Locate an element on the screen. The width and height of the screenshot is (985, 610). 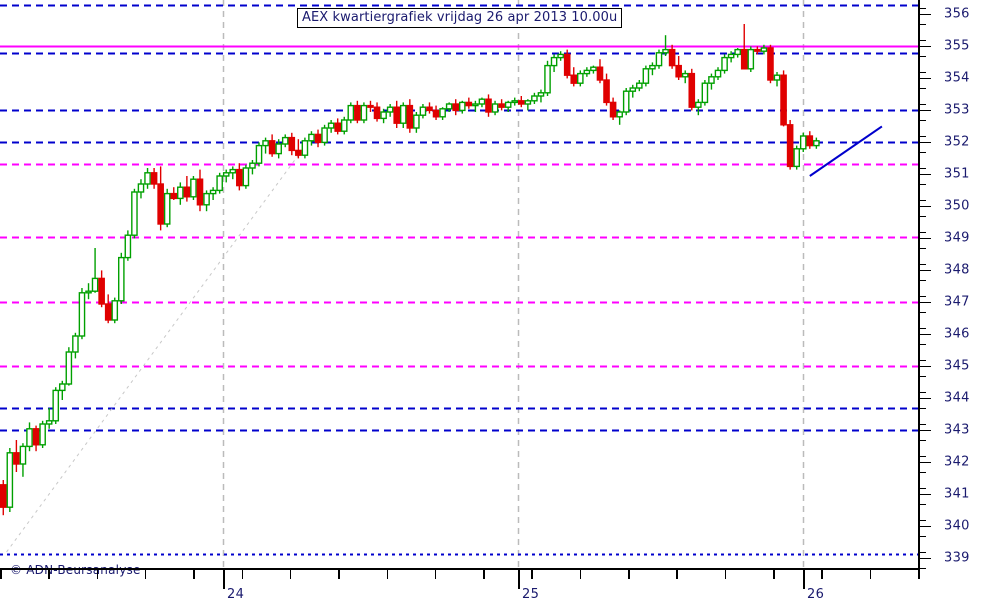
x-axis-spine is located at coordinates (460, 569).